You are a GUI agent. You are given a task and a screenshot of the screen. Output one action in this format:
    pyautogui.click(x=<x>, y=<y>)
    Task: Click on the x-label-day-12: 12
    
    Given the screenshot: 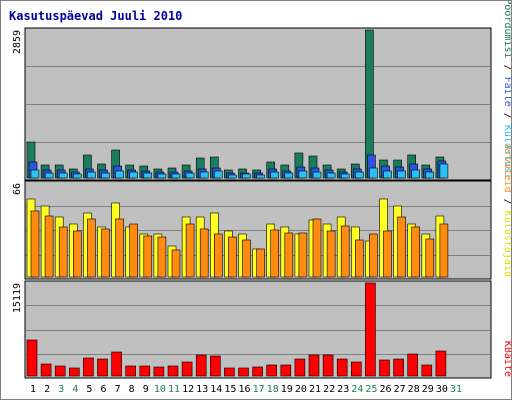 What is the action you would take?
    pyautogui.click(x=188, y=389)
    